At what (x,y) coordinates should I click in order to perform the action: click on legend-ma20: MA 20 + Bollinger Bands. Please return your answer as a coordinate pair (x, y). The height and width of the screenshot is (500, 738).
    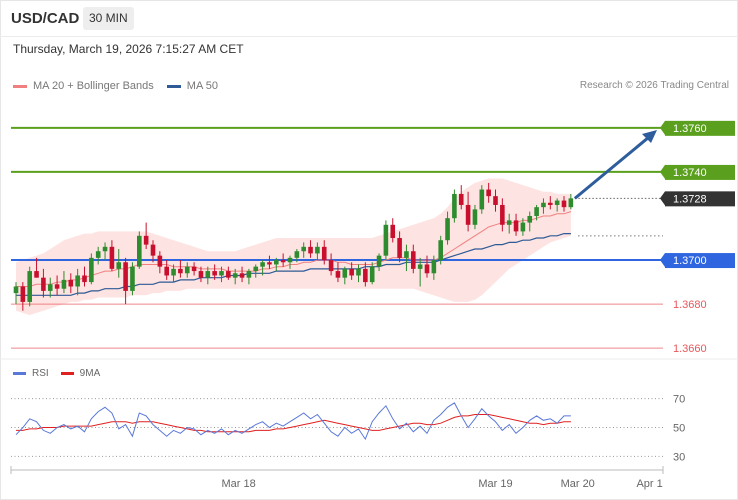
    Looking at the image, I should click on (83, 86).